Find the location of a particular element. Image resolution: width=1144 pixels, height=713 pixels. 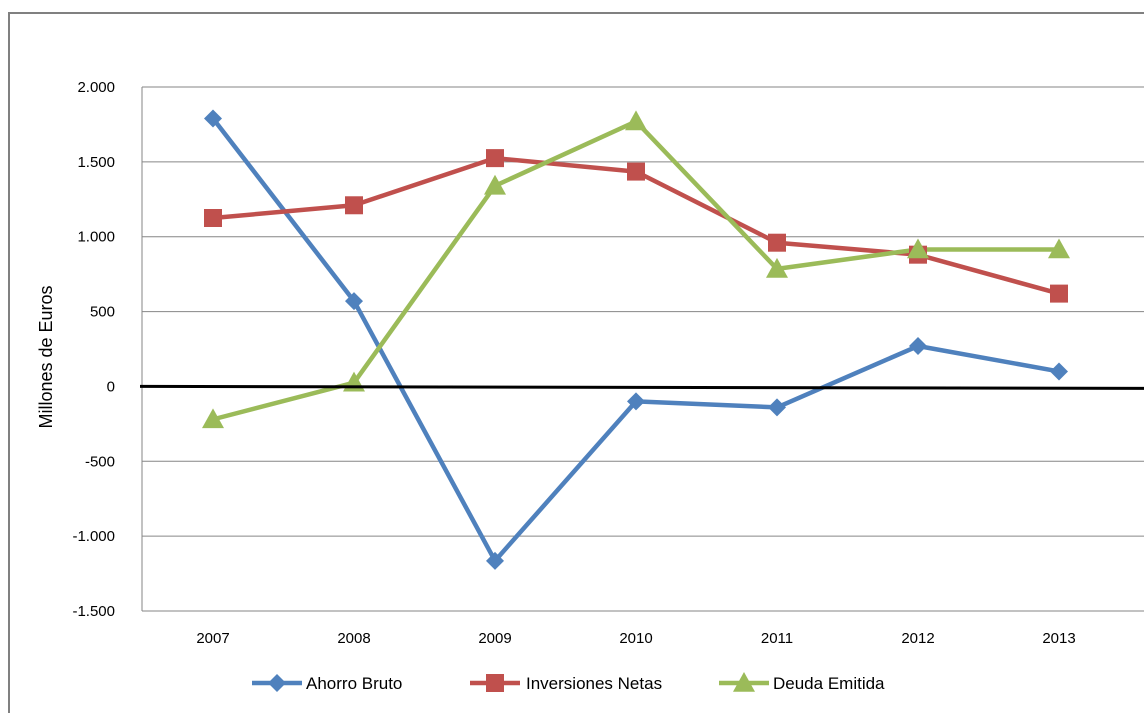

x-tick-label: 2009 is located at coordinates (494, 638).